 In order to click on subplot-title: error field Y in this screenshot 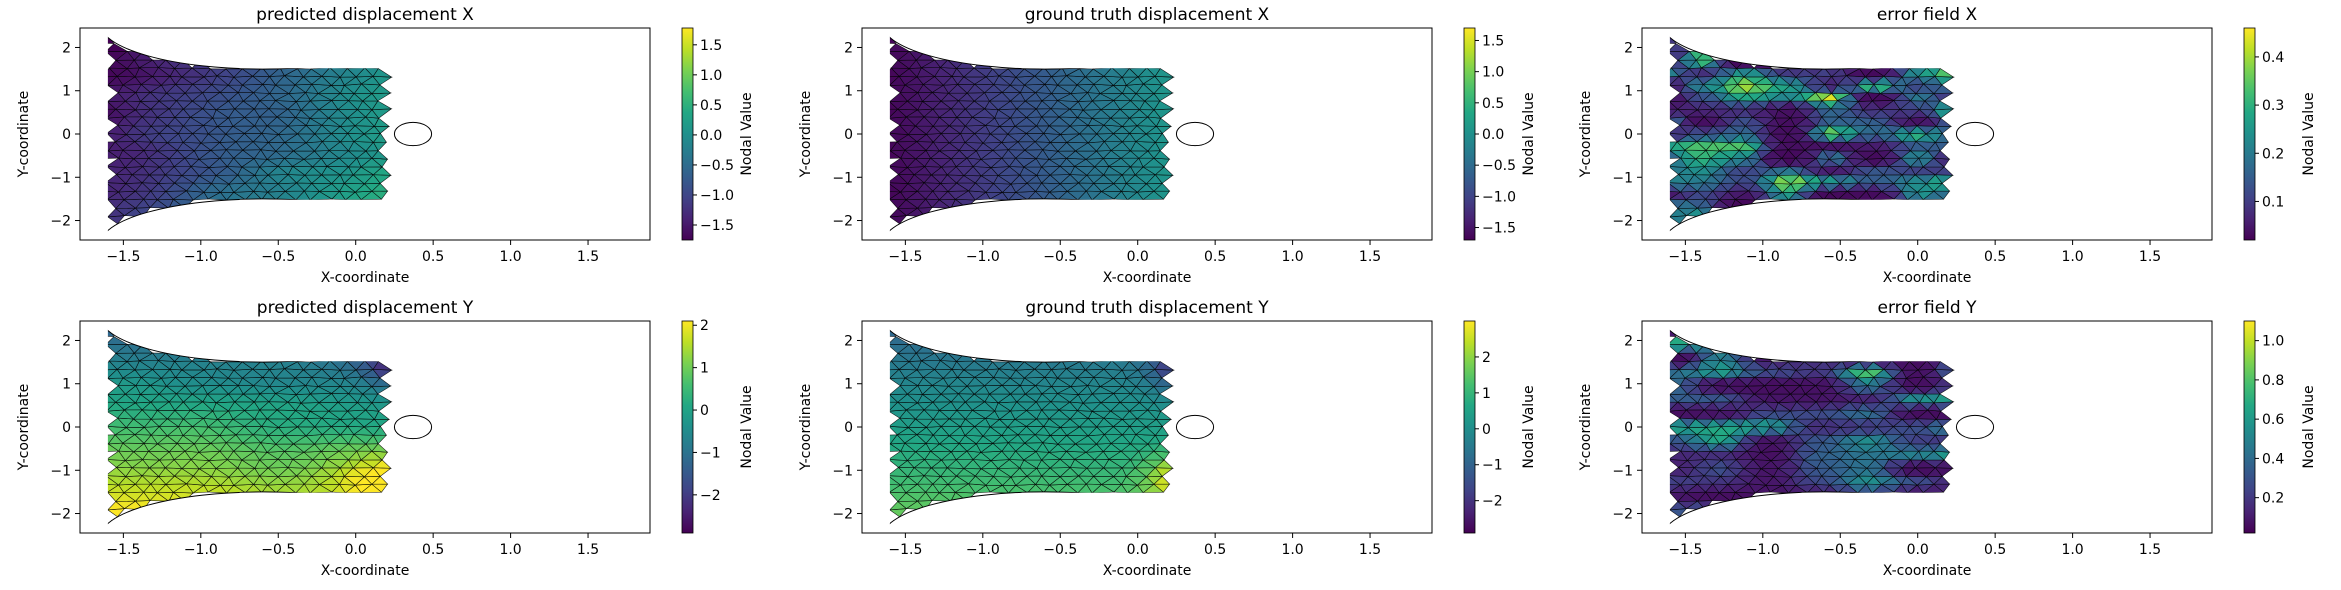, I will do `click(1927, 308)`.